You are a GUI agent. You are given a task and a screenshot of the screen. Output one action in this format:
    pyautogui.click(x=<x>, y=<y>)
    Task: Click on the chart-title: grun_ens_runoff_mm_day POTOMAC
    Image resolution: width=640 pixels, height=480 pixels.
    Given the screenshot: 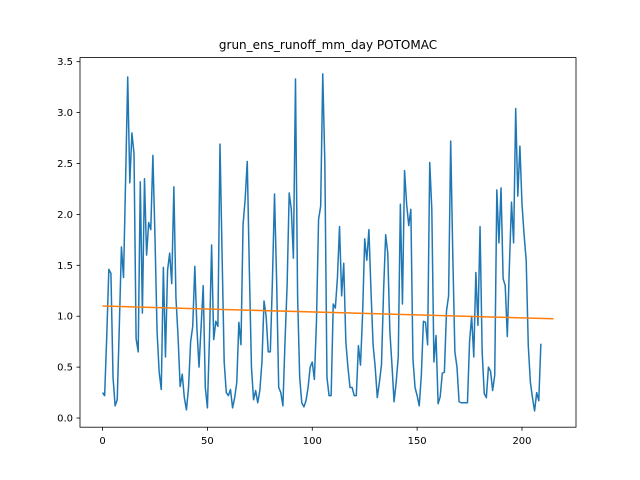 What is the action you would take?
    pyautogui.click(x=328, y=45)
    